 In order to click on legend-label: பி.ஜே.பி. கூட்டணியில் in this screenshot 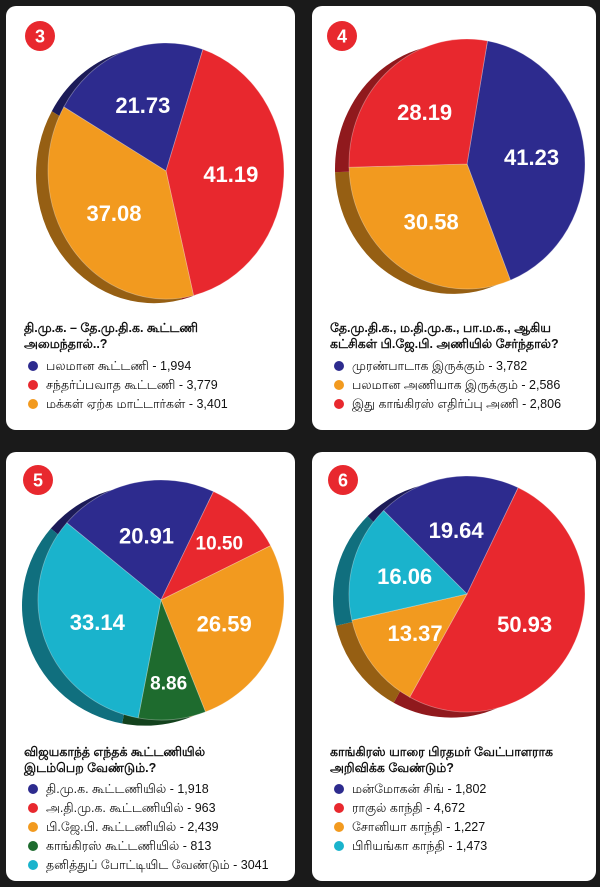, I will do `click(111, 826)`.